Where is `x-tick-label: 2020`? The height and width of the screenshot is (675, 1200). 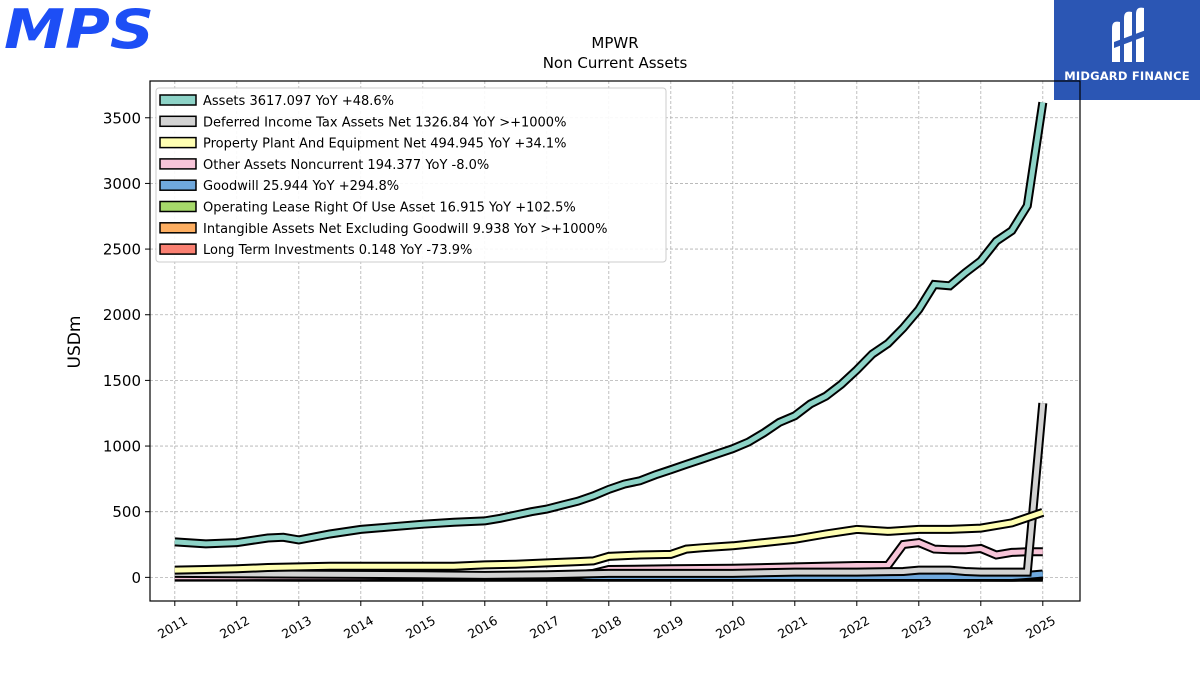 x-tick-label: 2020 is located at coordinates (730, 627).